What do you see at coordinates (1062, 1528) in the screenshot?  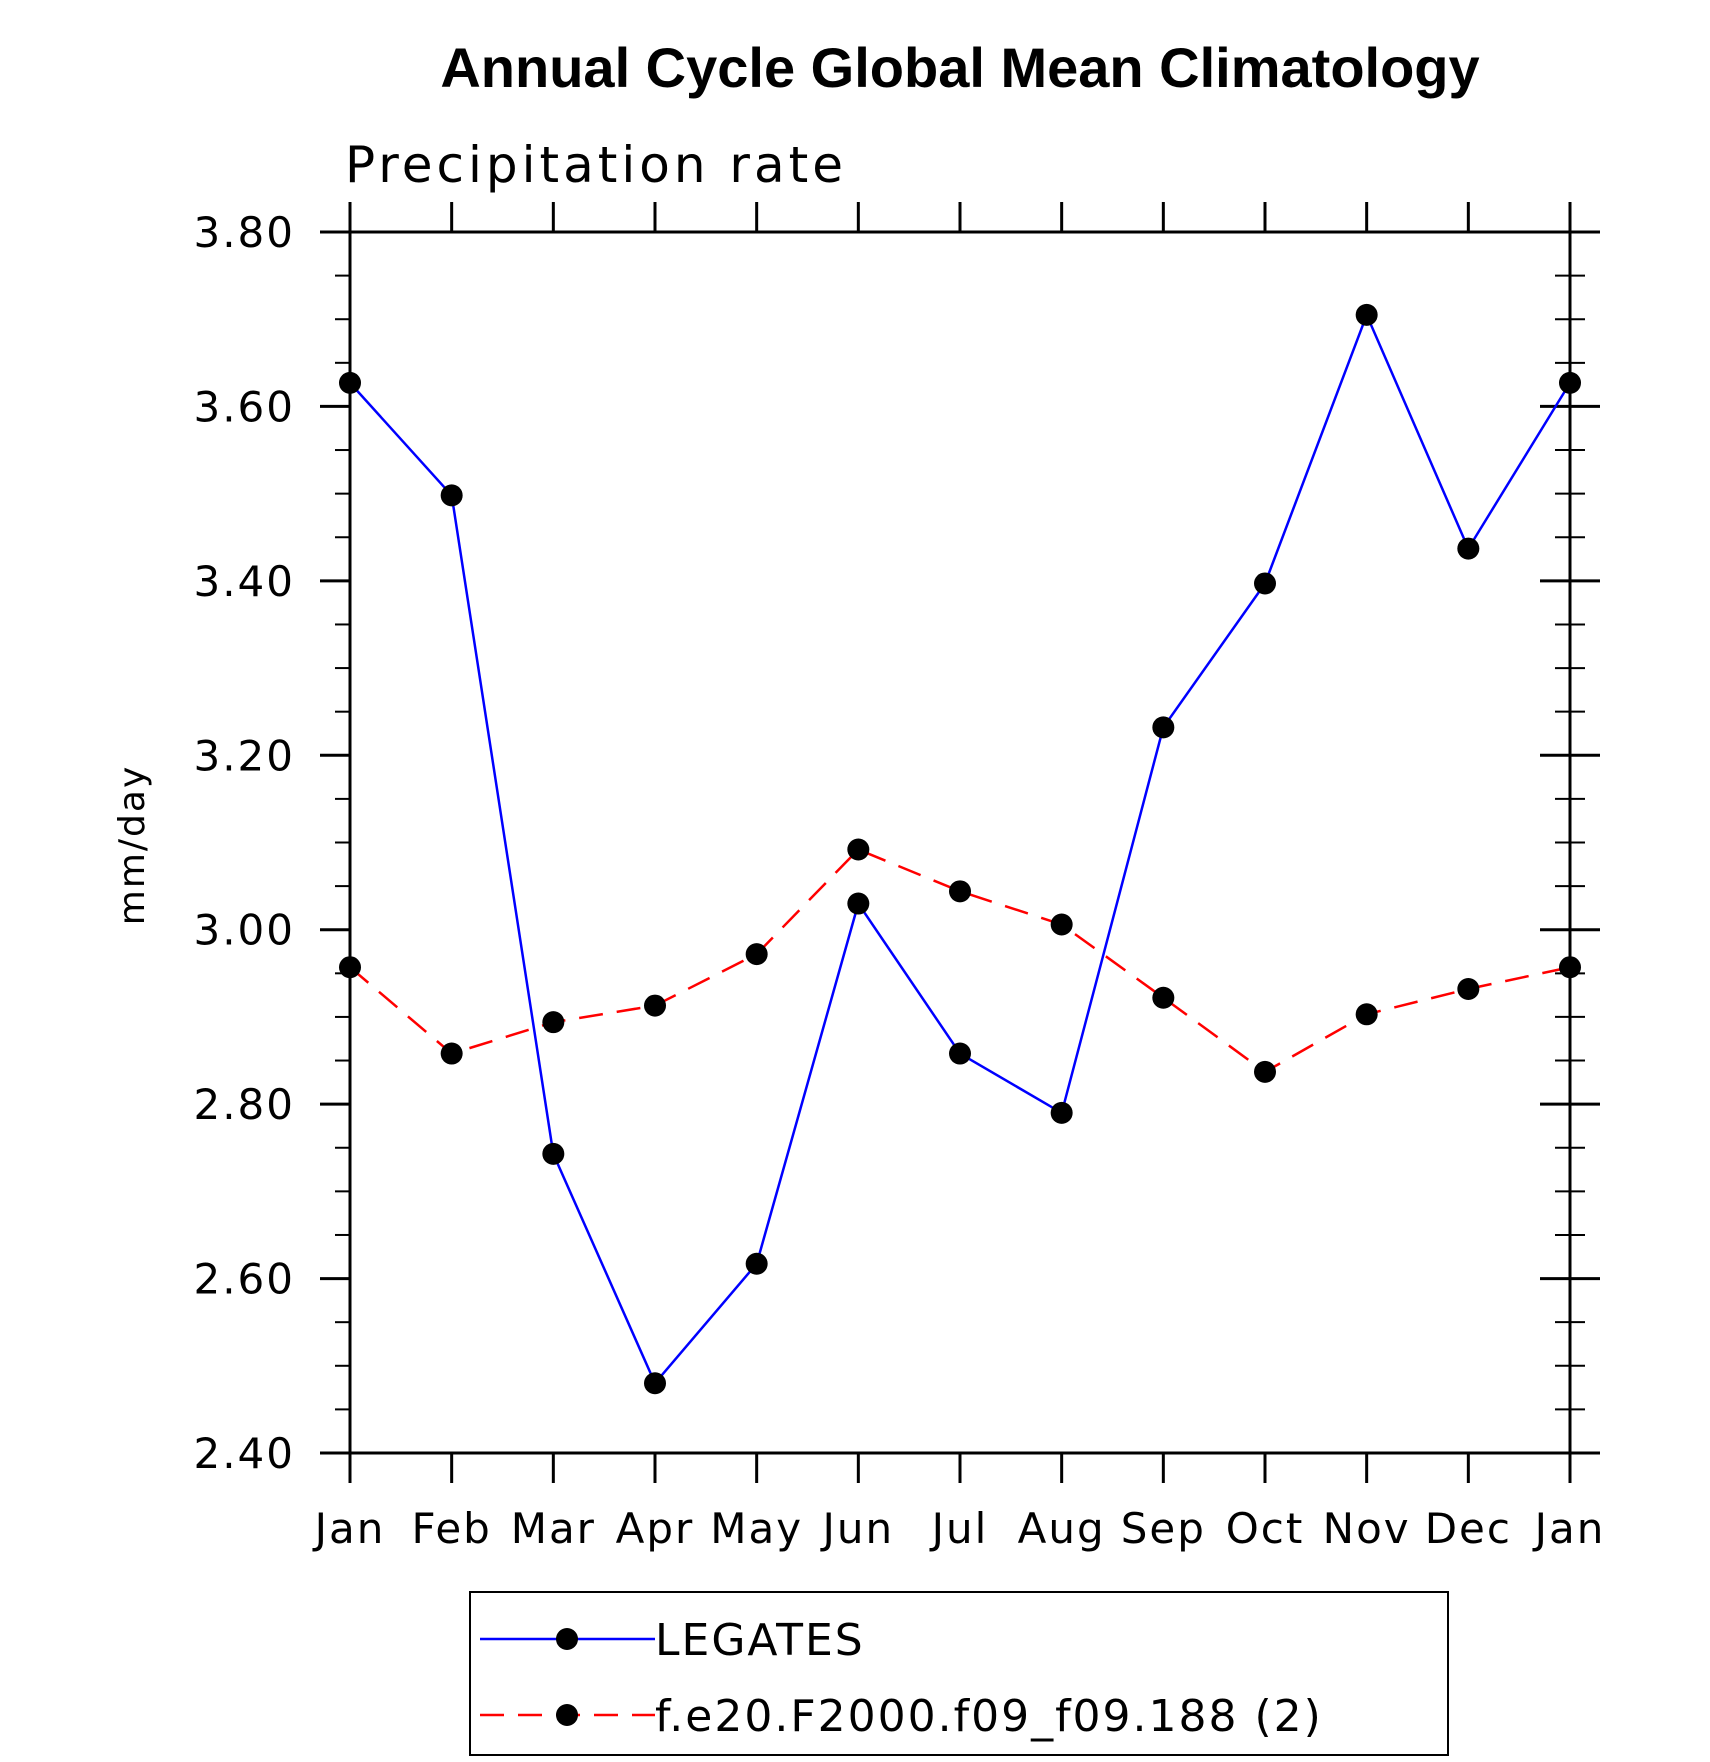 I see `x-tick-label: Aug` at bounding box center [1062, 1528].